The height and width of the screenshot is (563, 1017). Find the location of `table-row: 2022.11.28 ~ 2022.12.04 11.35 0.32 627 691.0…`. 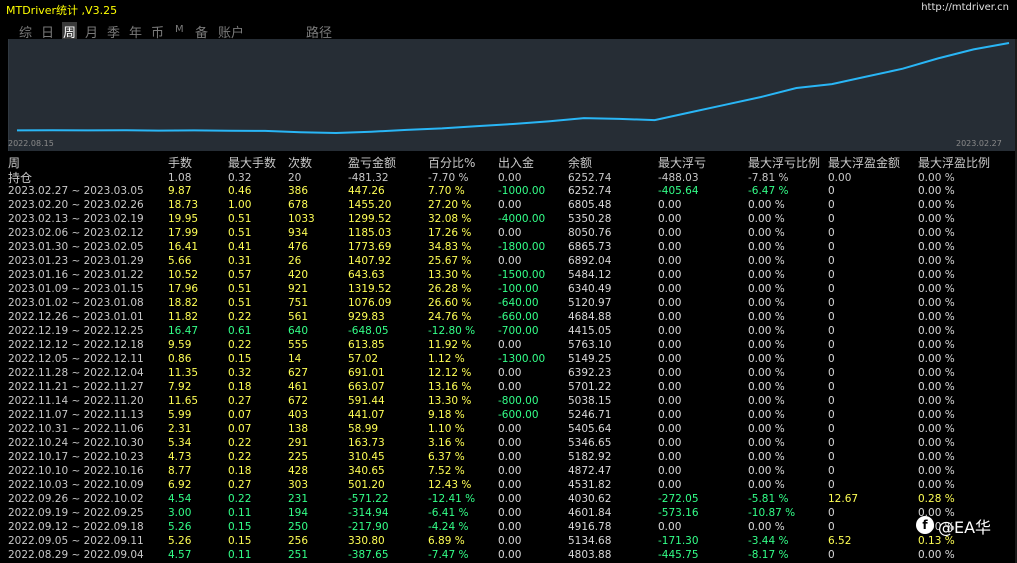

table-row: 2022.11.28 ~ 2022.12.04 11.35 0.32 627 691.0… is located at coordinates (508, 373).